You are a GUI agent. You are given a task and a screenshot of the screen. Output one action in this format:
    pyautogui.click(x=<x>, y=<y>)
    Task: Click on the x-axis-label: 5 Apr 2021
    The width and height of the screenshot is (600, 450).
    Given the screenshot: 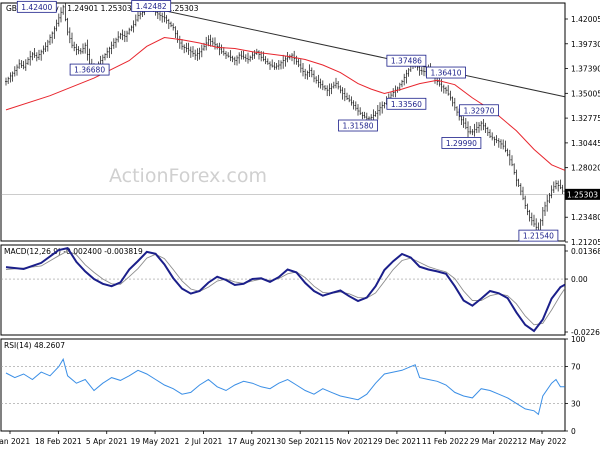 What is the action you would take?
    pyautogui.click(x=107, y=441)
    